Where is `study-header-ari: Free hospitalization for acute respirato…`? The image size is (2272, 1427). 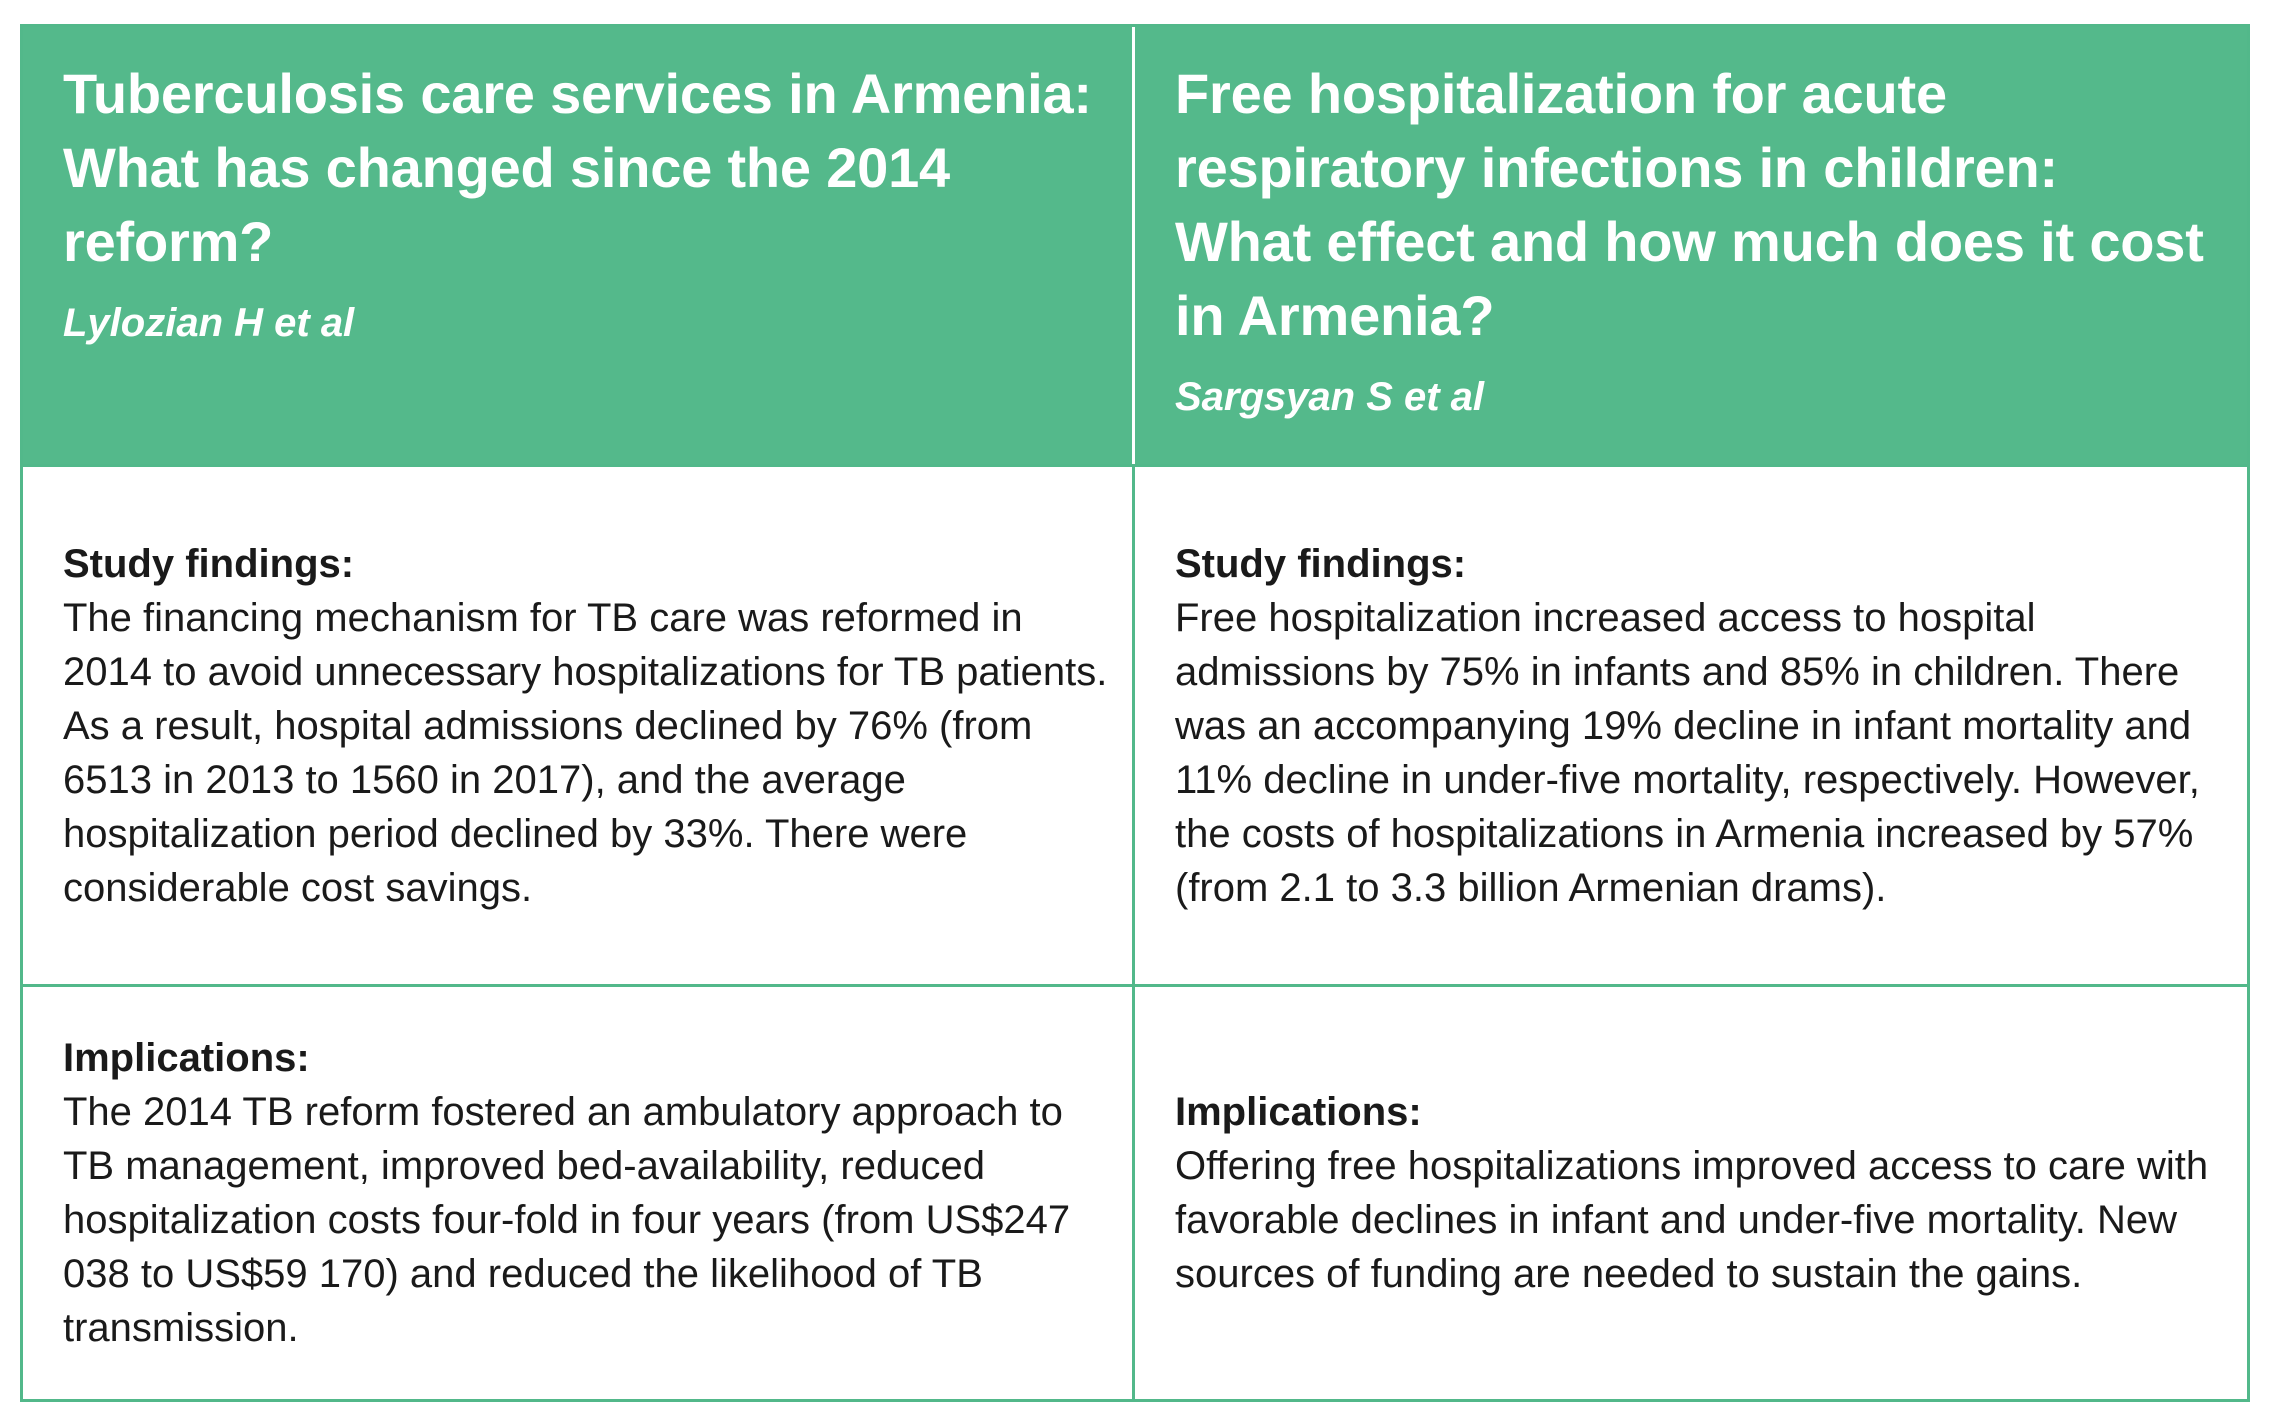 study-header-ari: Free hospitalization for acute respirato… is located at coordinates (1691, 245).